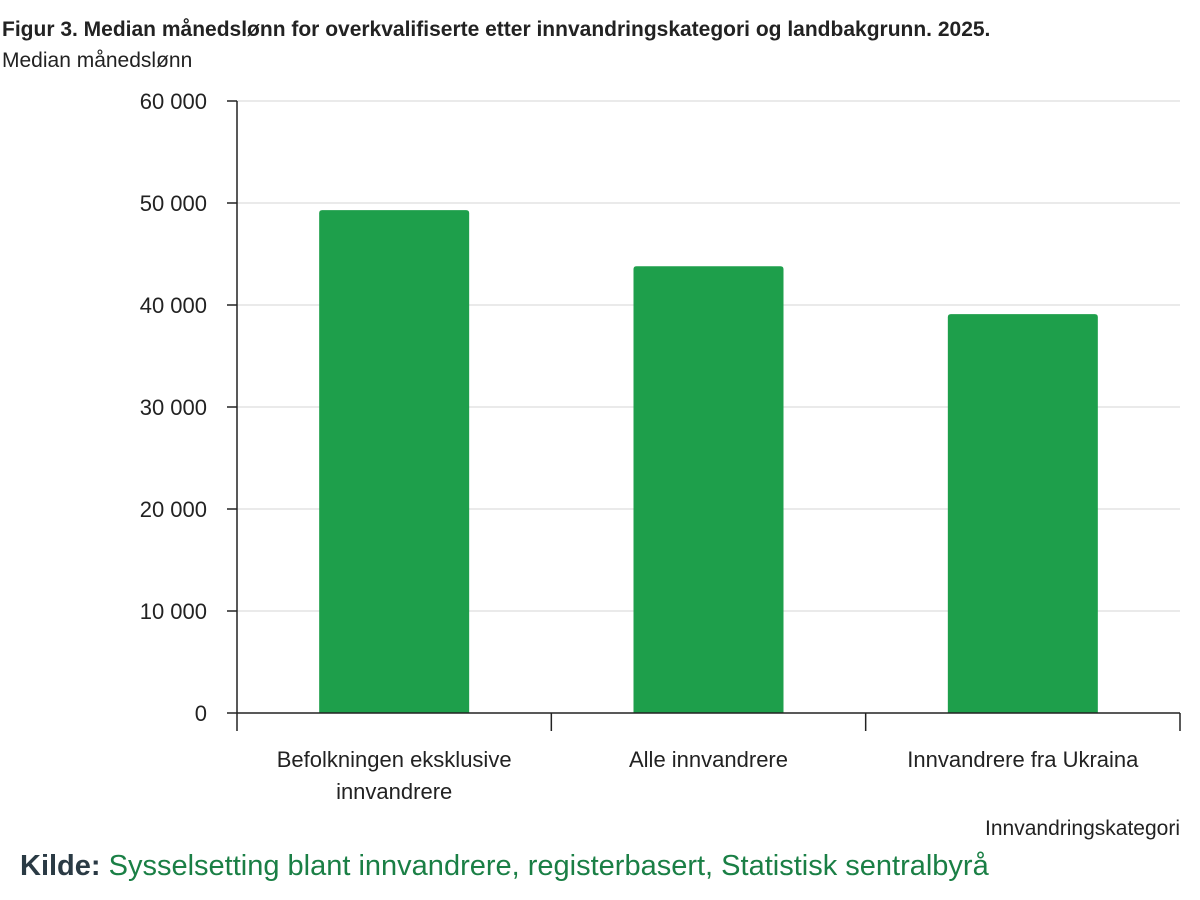 This screenshot has width=1200, height=900. What do you see at coordinates (394, 791) in the screenshot?
I see `x-tick-label: innvandrere` at bounding box center [394, 791].